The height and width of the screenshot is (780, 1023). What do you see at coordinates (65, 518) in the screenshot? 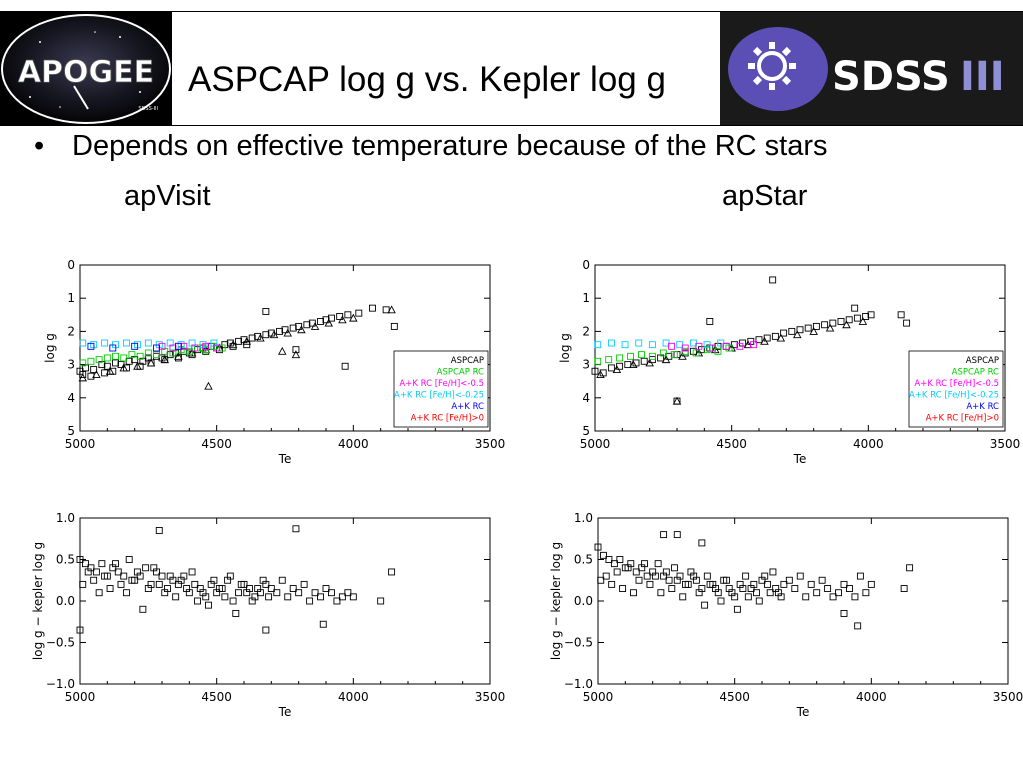
I see `y-tick-label: 1.0` at bounding box center [65, 518].